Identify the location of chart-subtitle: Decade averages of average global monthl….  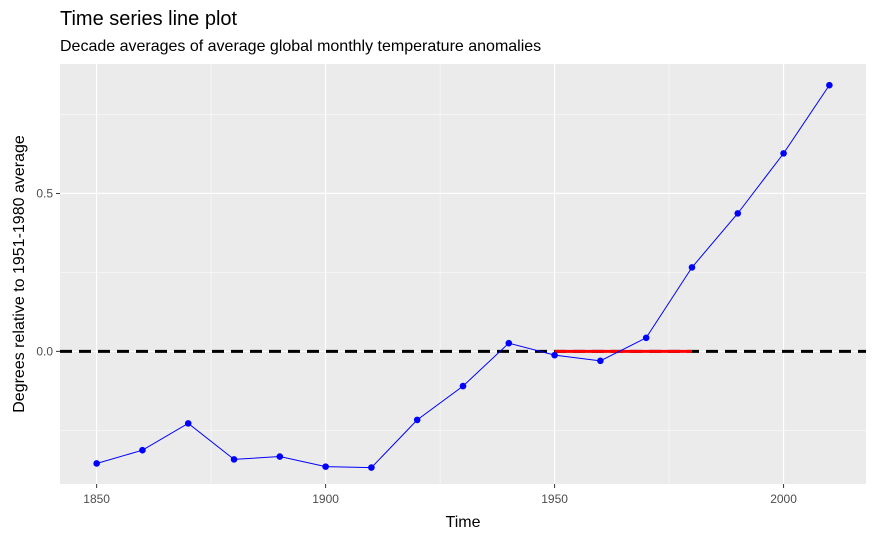
(301, 46).